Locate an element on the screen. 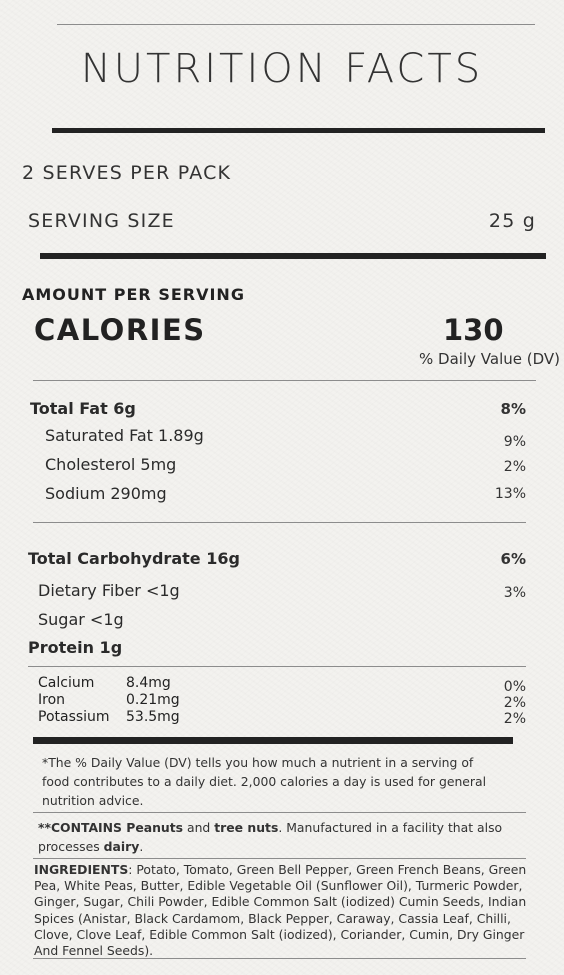  fat-divider is located at coordinates (279, 522).